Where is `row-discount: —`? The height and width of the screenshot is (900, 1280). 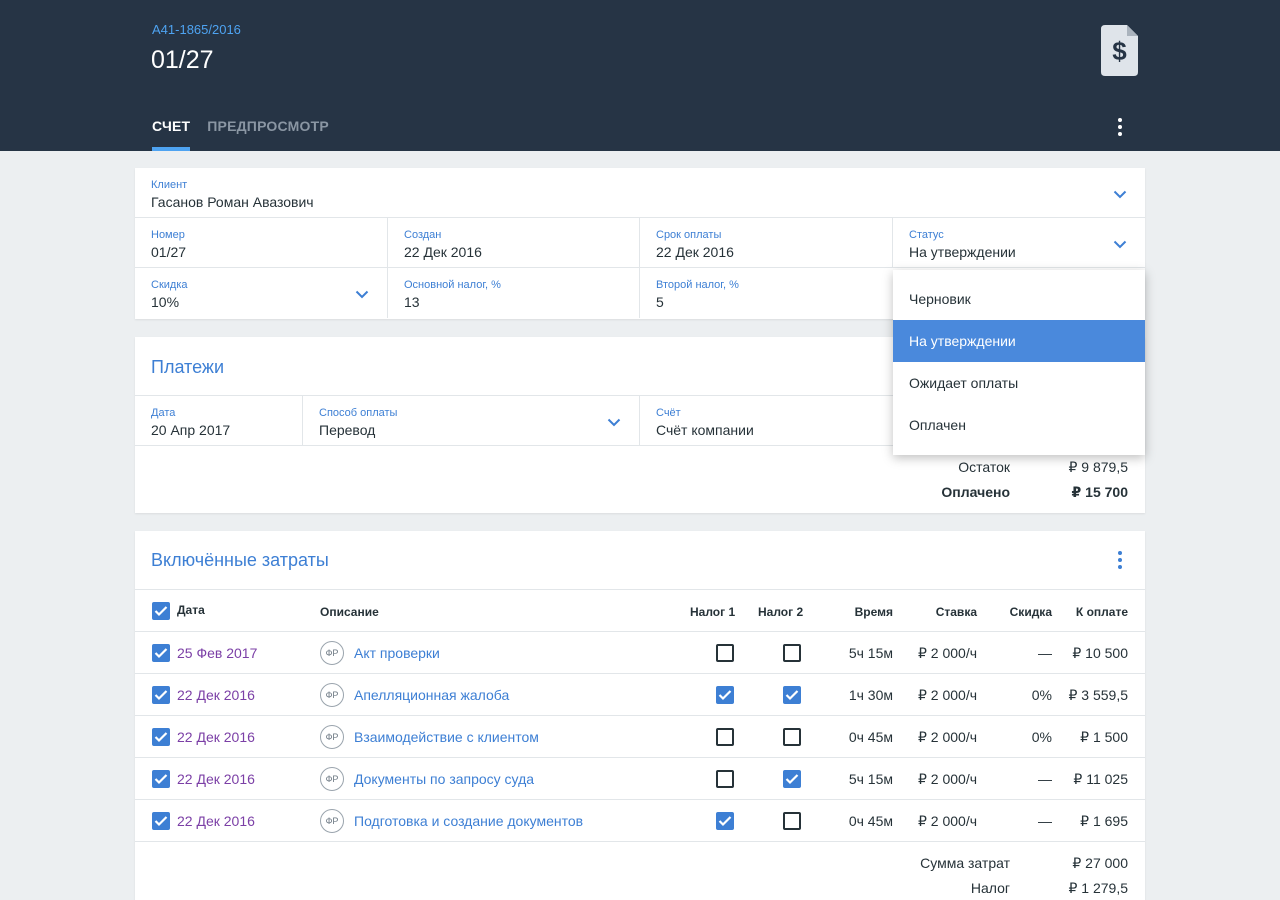
row-discount: — is located at coordinates (1045, 653).